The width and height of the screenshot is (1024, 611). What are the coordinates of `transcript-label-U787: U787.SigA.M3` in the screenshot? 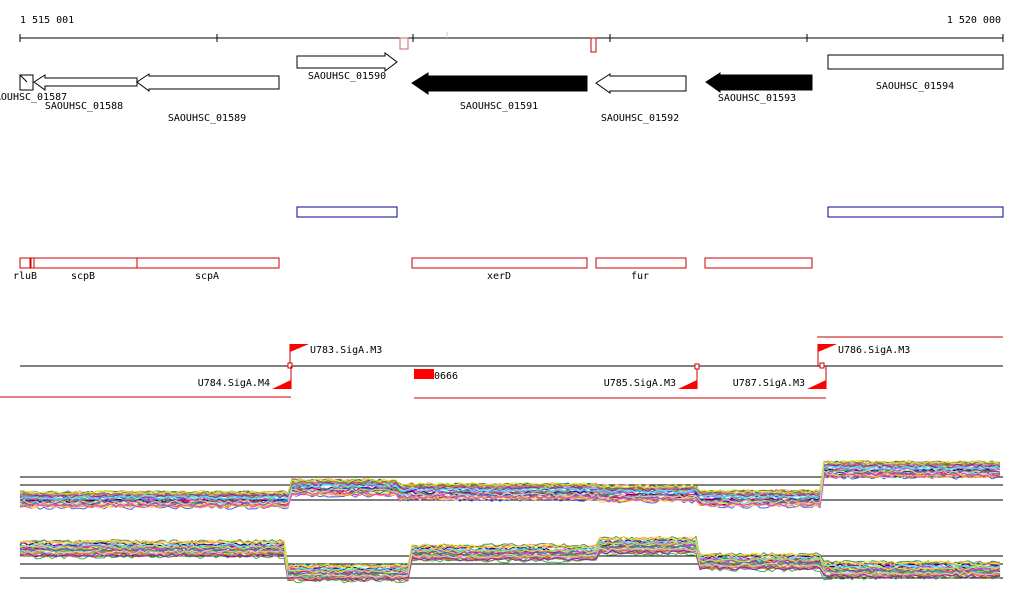 It's located at (769, 383).